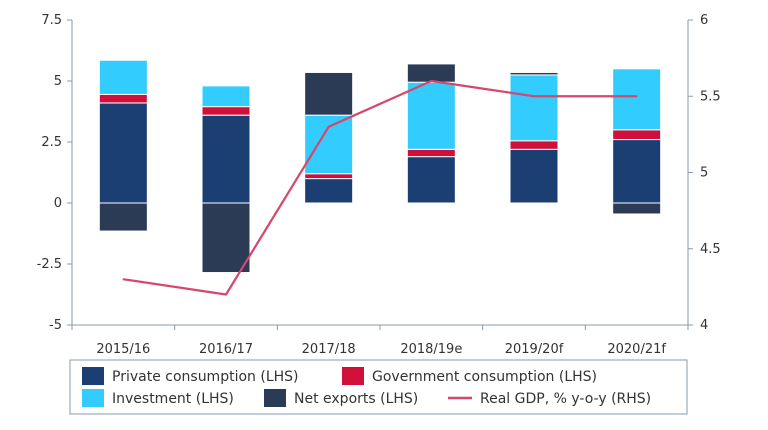 This screenshot has width=768, height=430. I want to click on right-tick-label: 4.5, so click(710, 249).